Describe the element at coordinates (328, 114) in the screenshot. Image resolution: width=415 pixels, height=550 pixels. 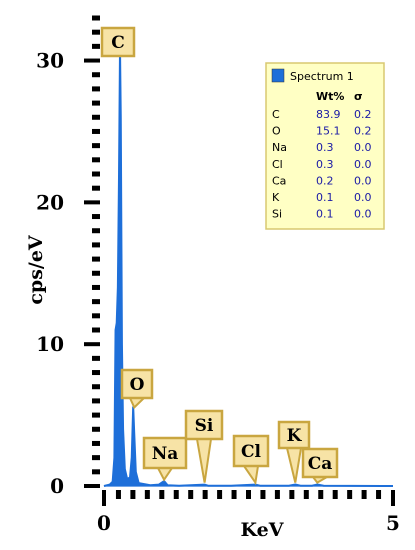
I see `legend-row-wt: 83.9` at that location.